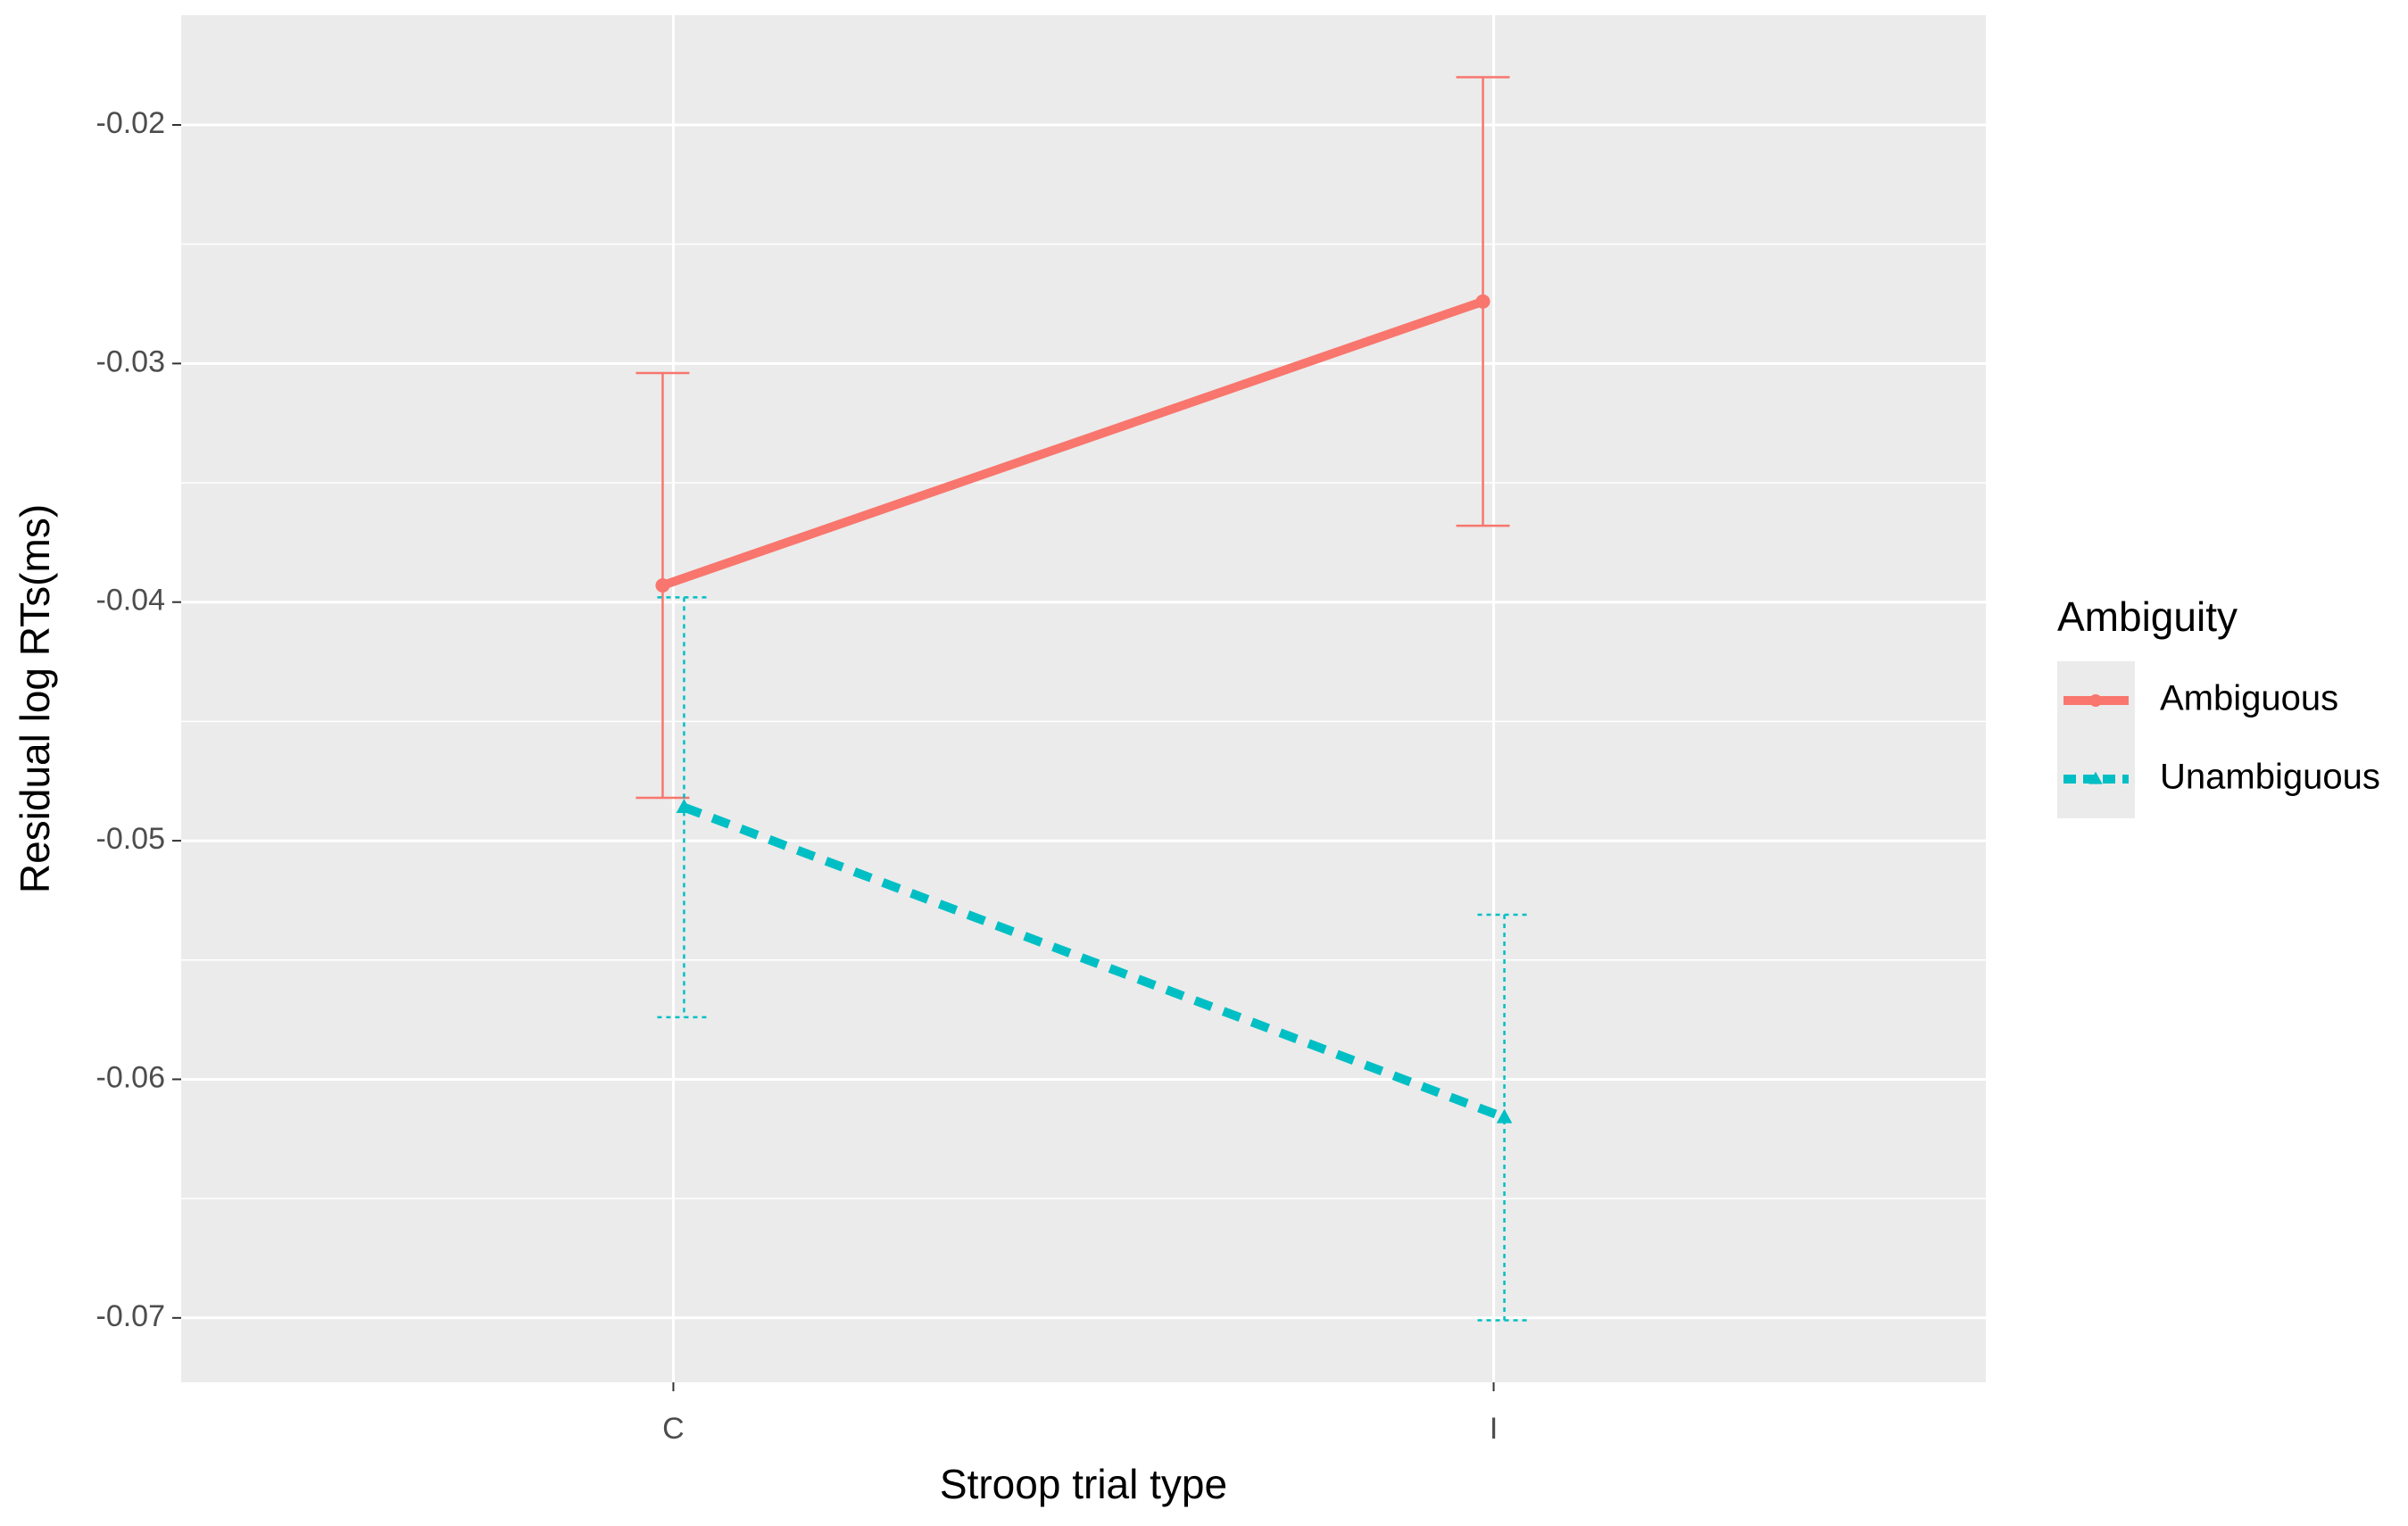  I want to click on y-tick-label: -0.02, so click(131, 123).